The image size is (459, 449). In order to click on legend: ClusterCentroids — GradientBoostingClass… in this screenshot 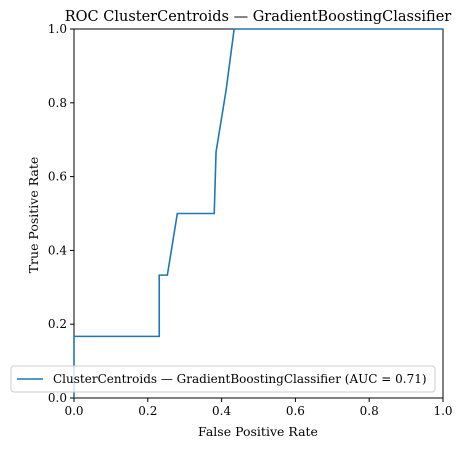, I will do `click(223, 379)`.